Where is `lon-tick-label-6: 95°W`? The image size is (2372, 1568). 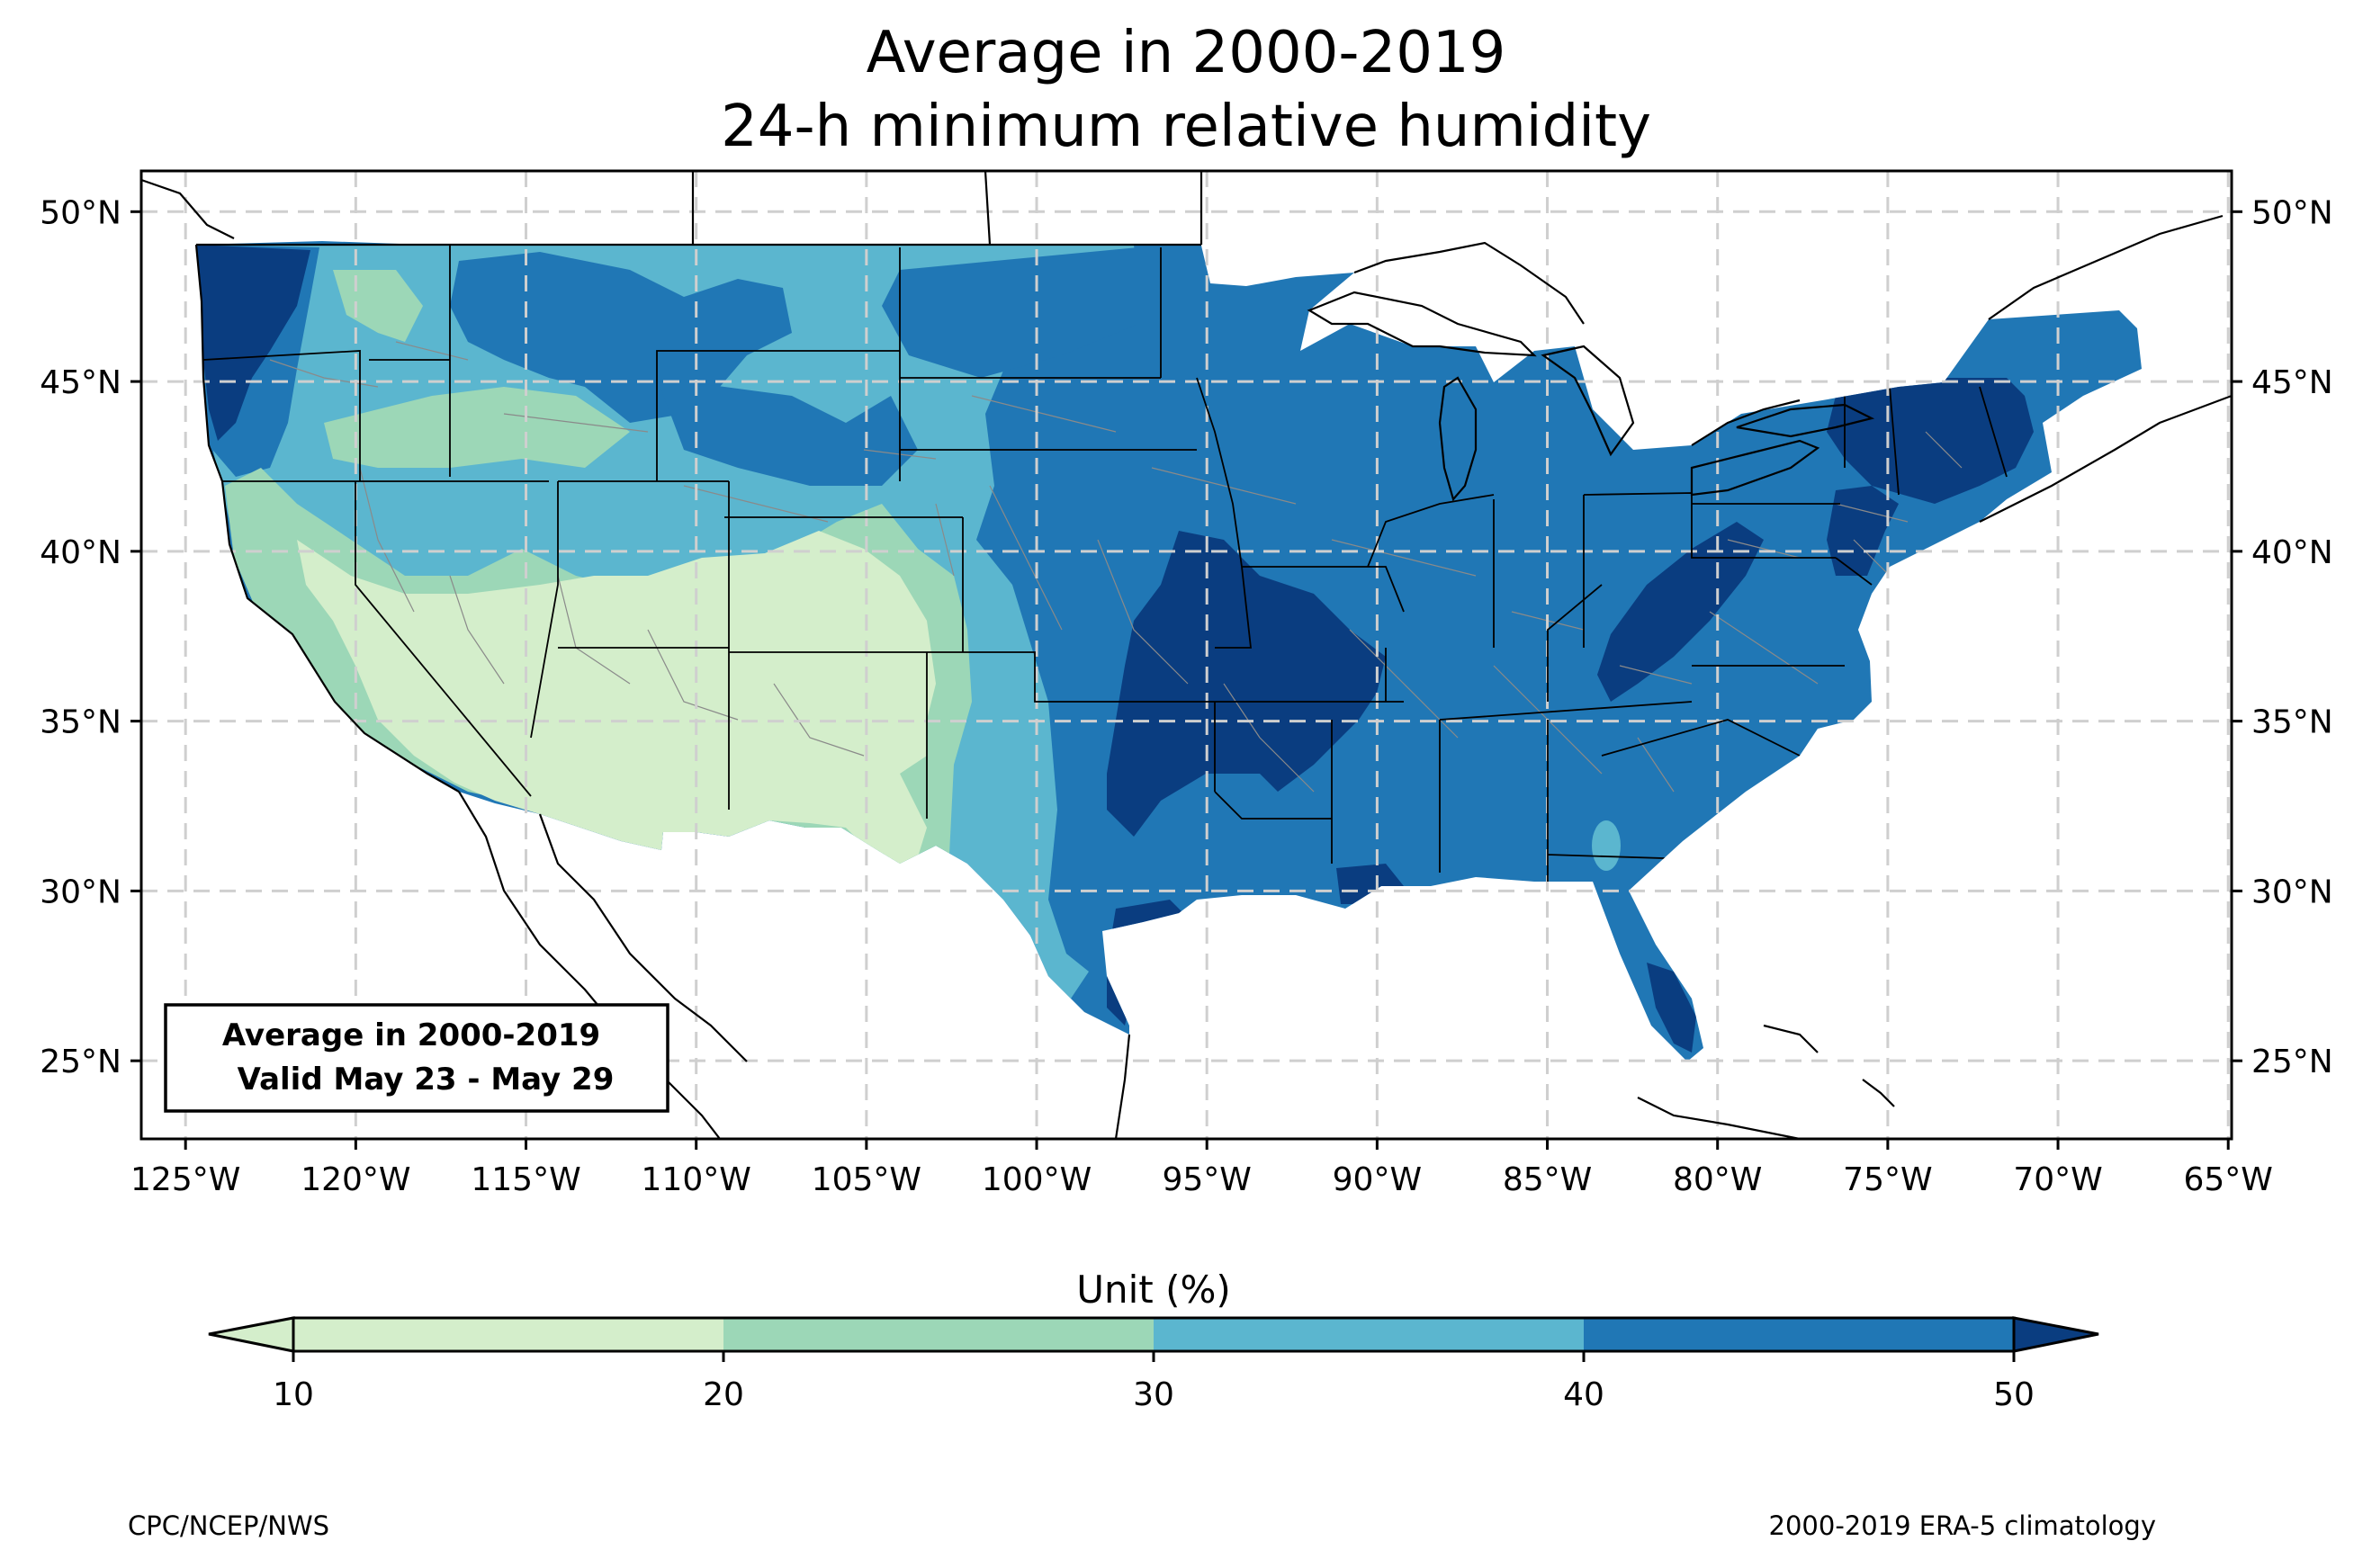
lon-tick-label-6: 95°W is located at coordinates (1206, 1179).